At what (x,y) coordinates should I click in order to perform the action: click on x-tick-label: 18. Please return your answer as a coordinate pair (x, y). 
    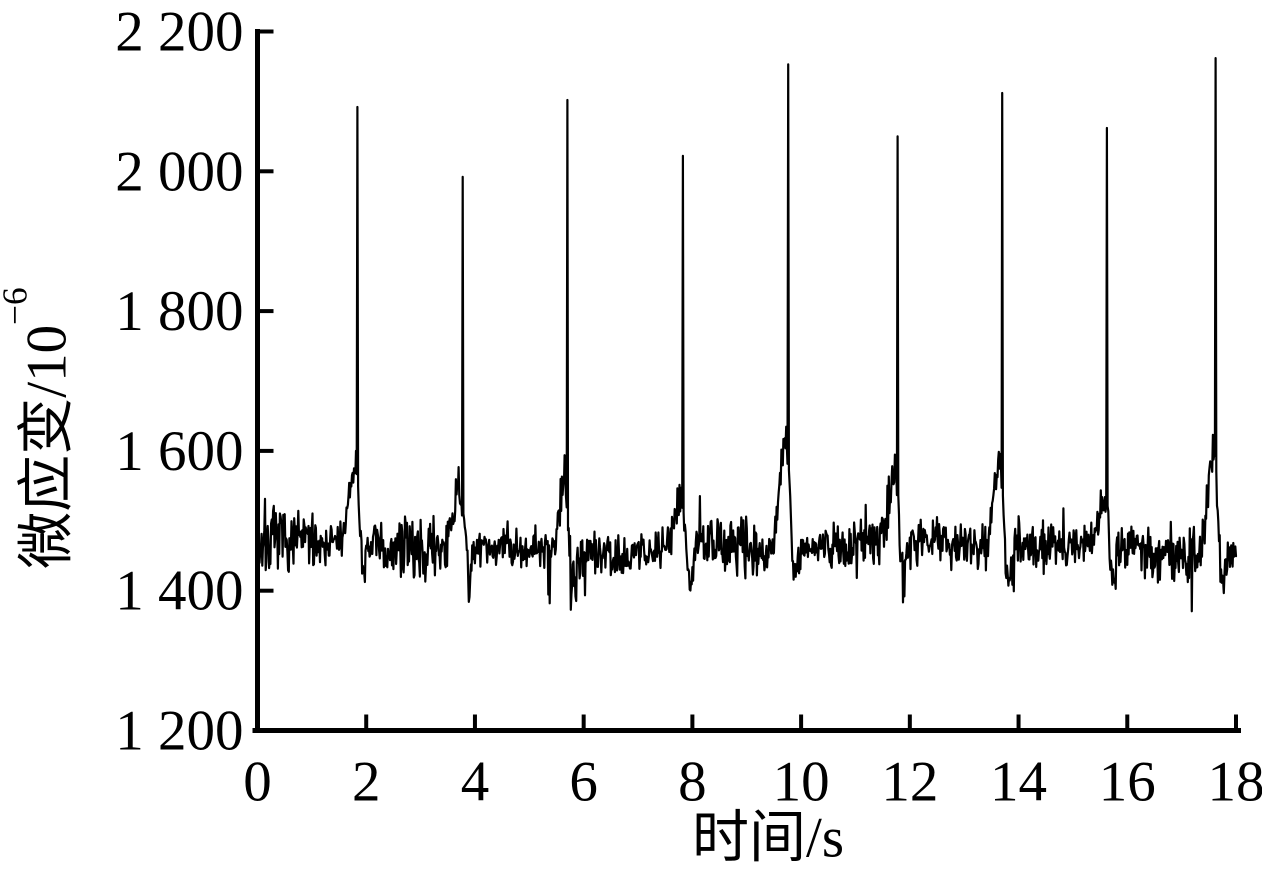
    Looking at the image, I should click on (1235, 782).